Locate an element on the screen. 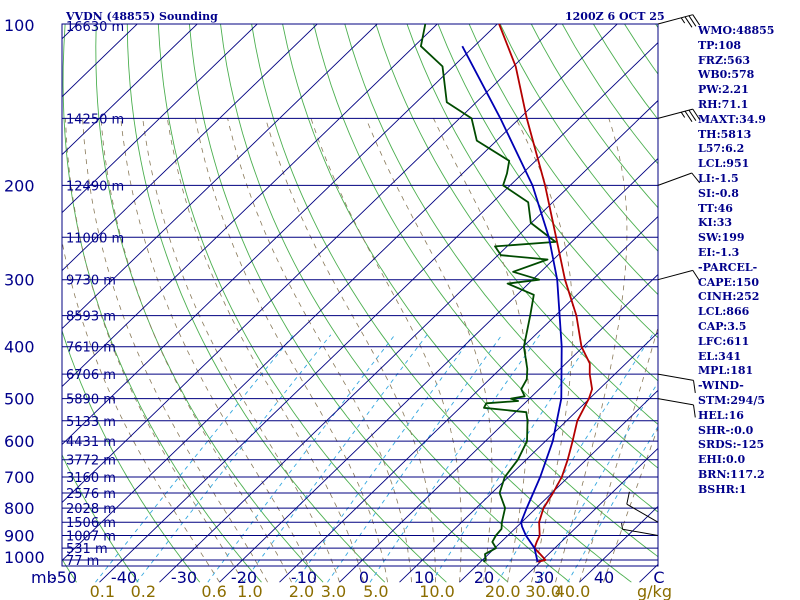  index-line: FRZ:563 is located at coordinates (724, 60).